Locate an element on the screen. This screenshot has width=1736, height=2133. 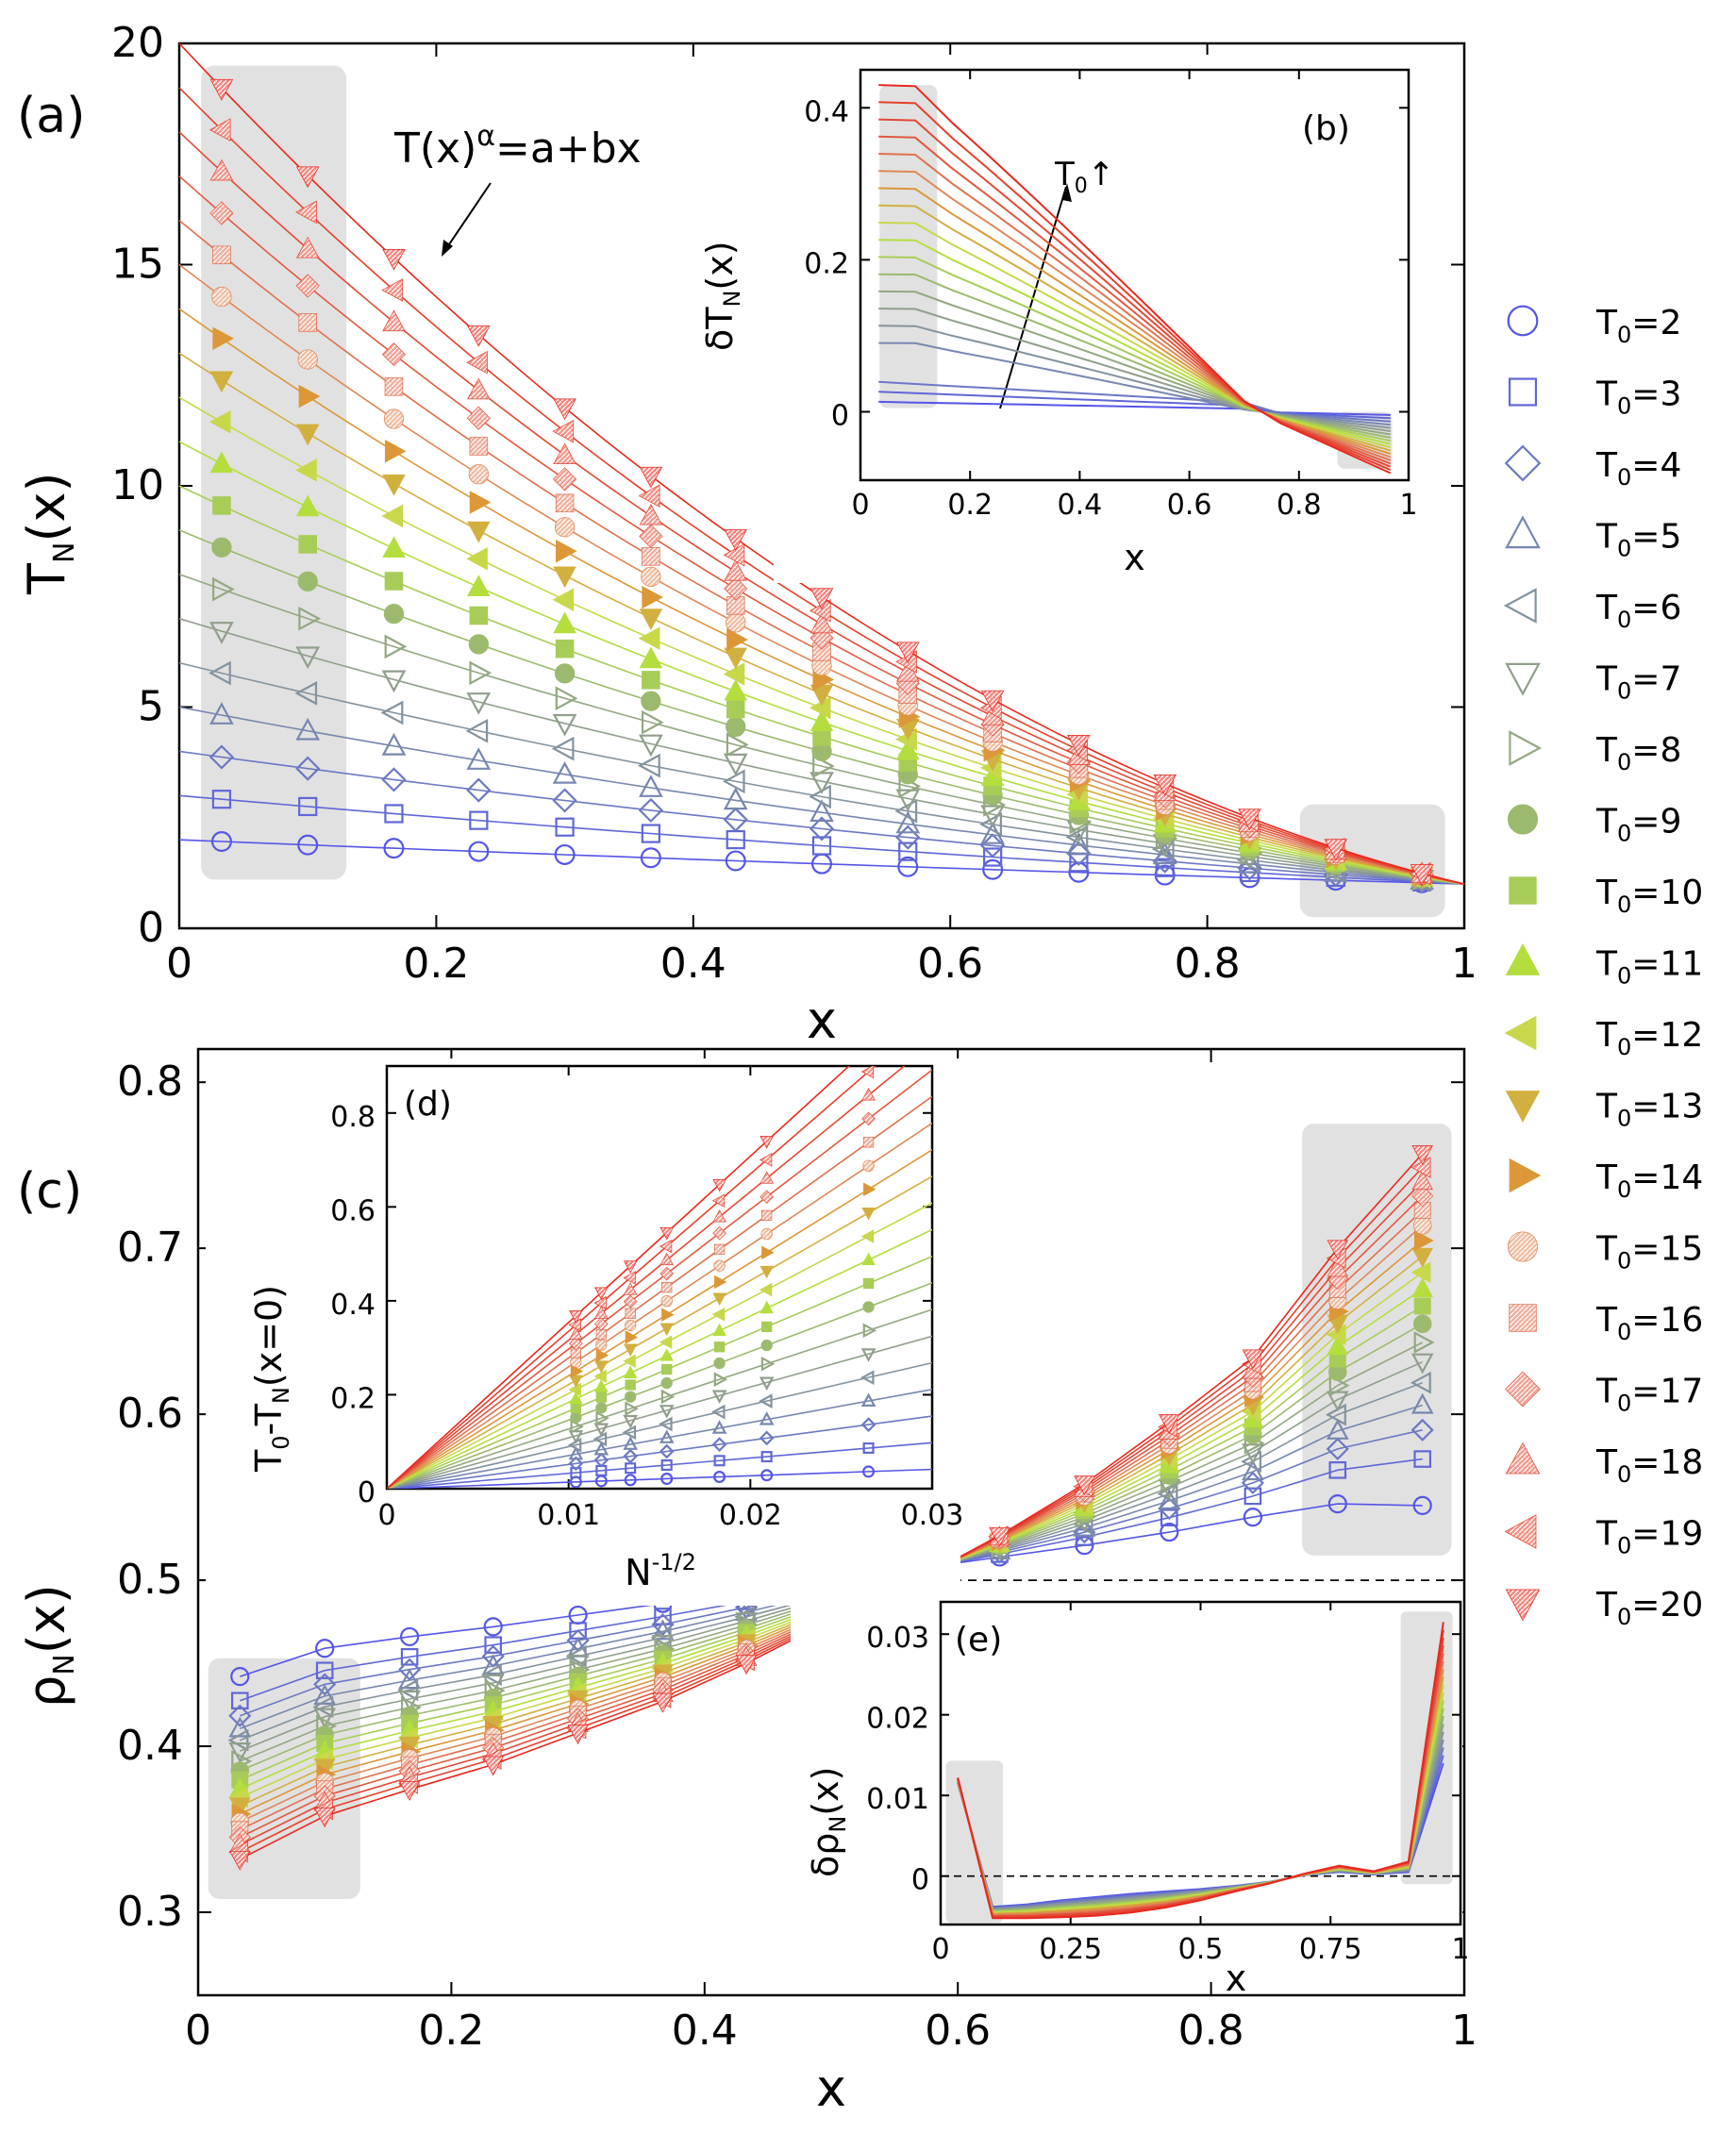
c-ytick-label: 0.3 is located at coordinates (150, 1912).